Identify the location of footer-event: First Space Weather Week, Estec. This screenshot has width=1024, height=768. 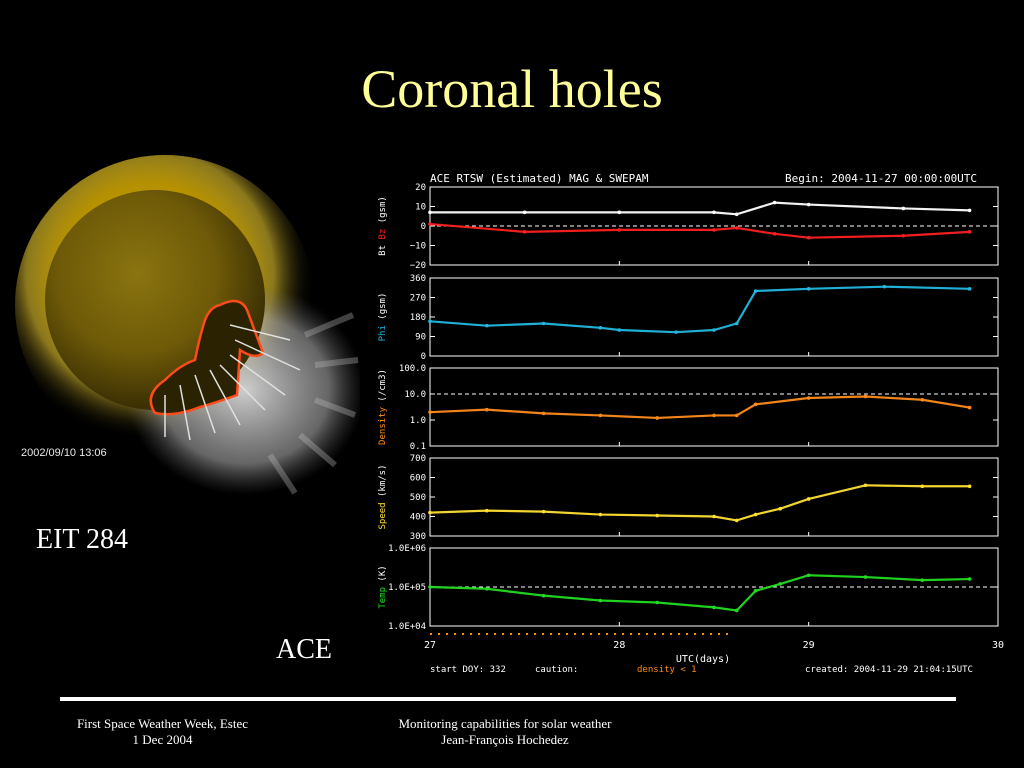
(162, 723).